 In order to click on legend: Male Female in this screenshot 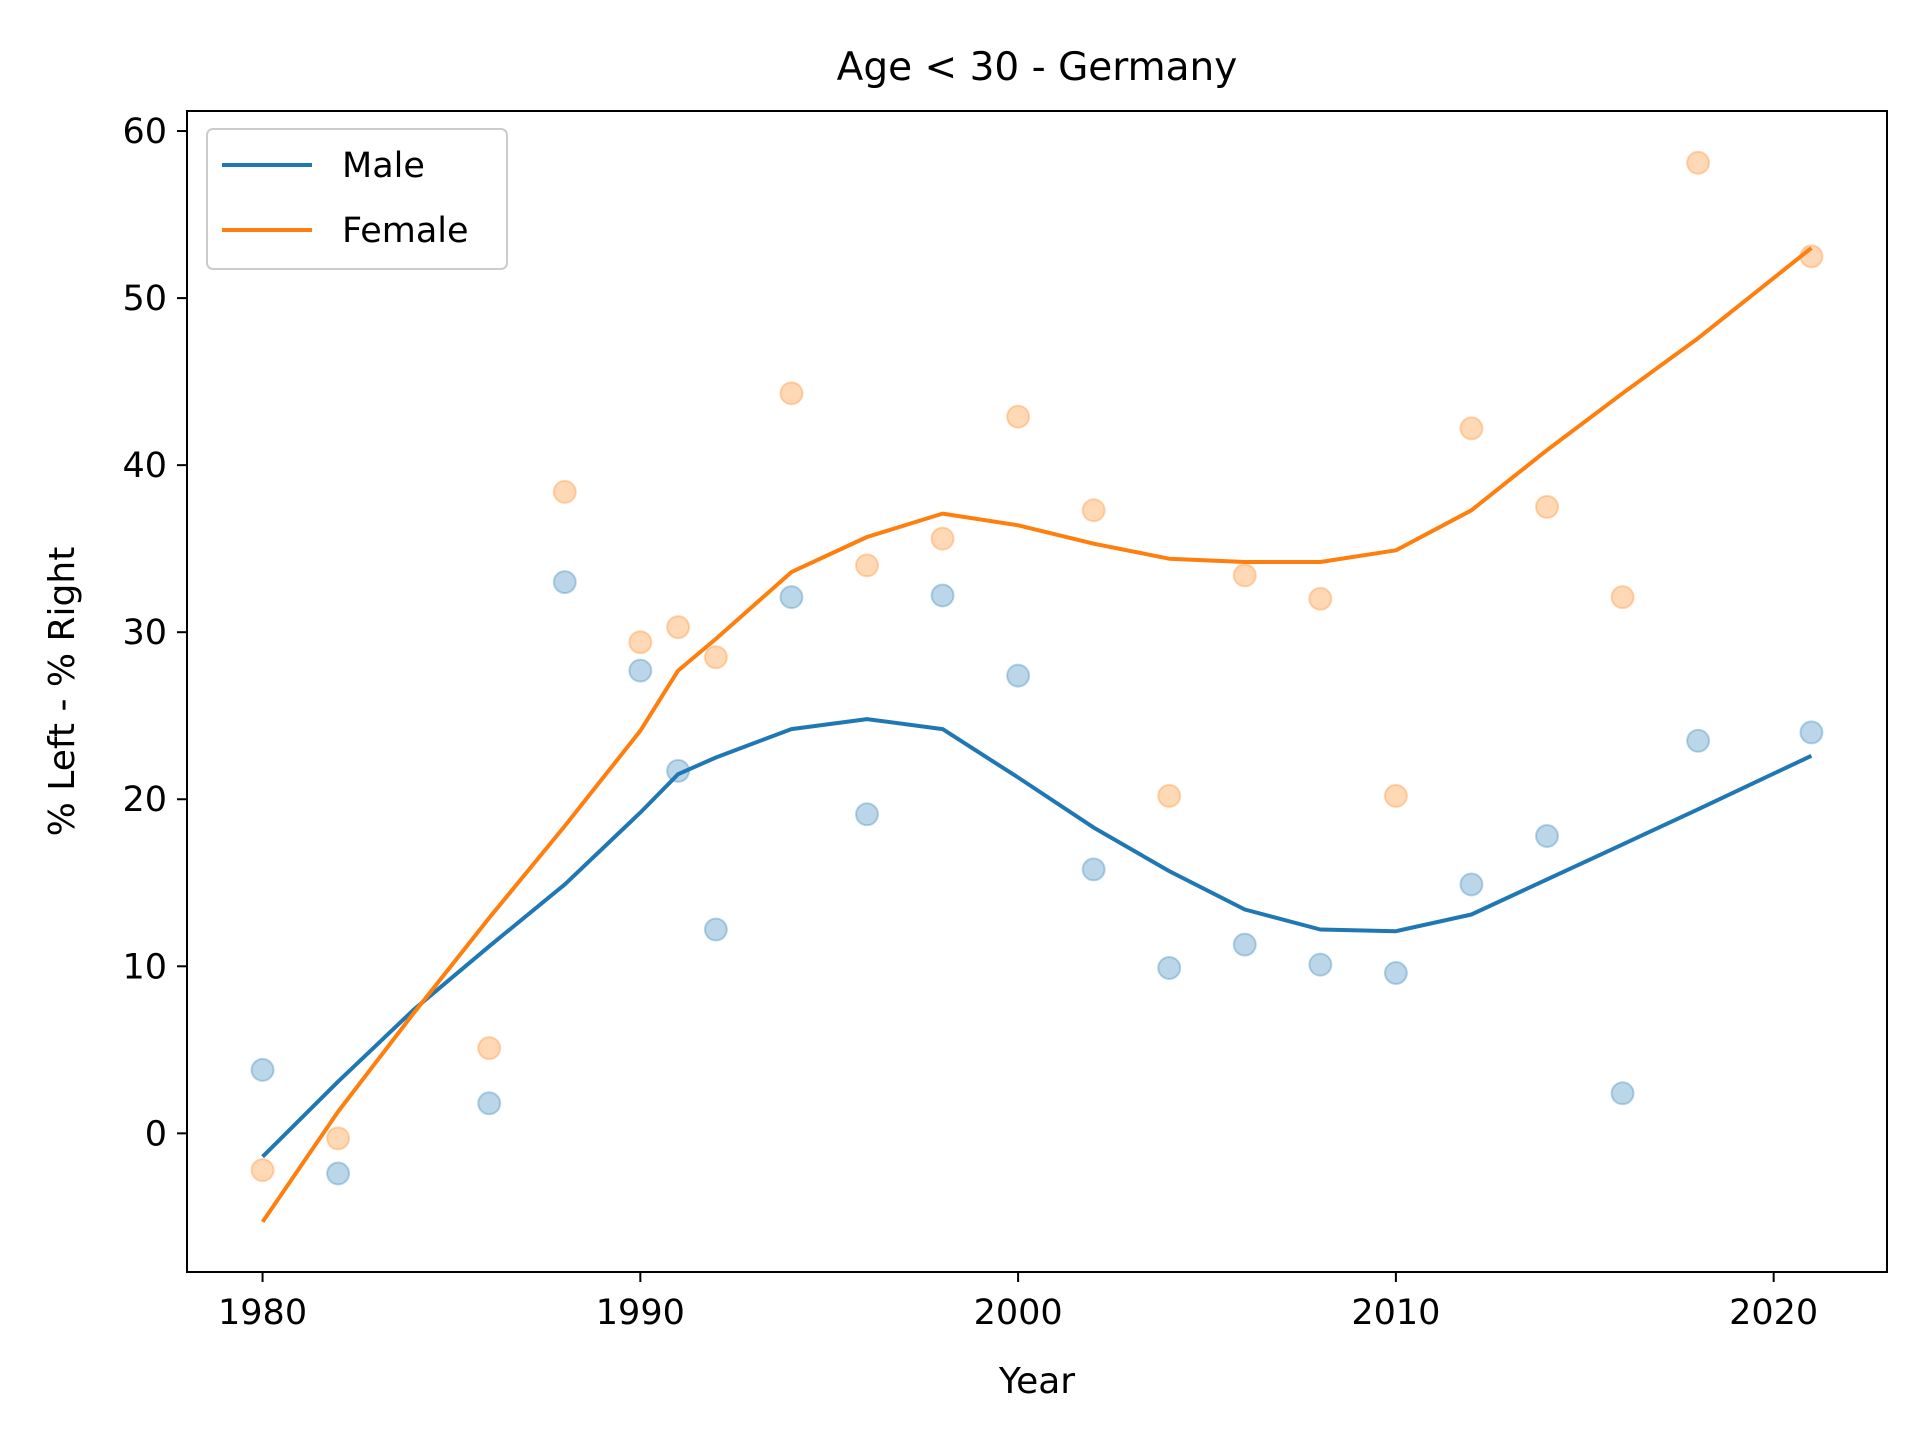, I will do `click(357, 199)`.